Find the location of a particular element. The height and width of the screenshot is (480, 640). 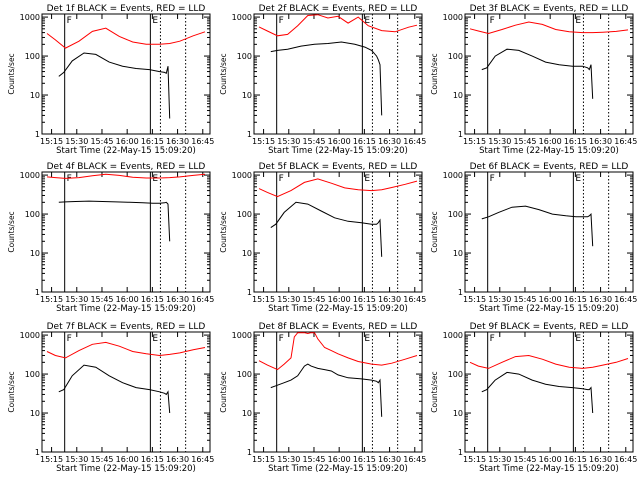

panel-title: Det 7f BLACK = Events, RED = LLD is located at coordinates (126, 327).